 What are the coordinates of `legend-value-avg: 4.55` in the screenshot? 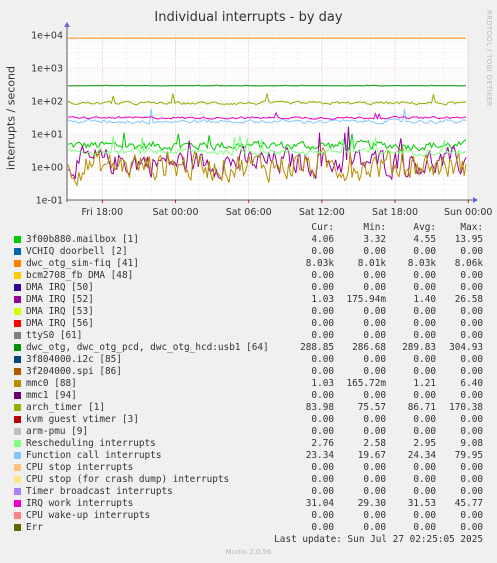 It's located at (424, 239).